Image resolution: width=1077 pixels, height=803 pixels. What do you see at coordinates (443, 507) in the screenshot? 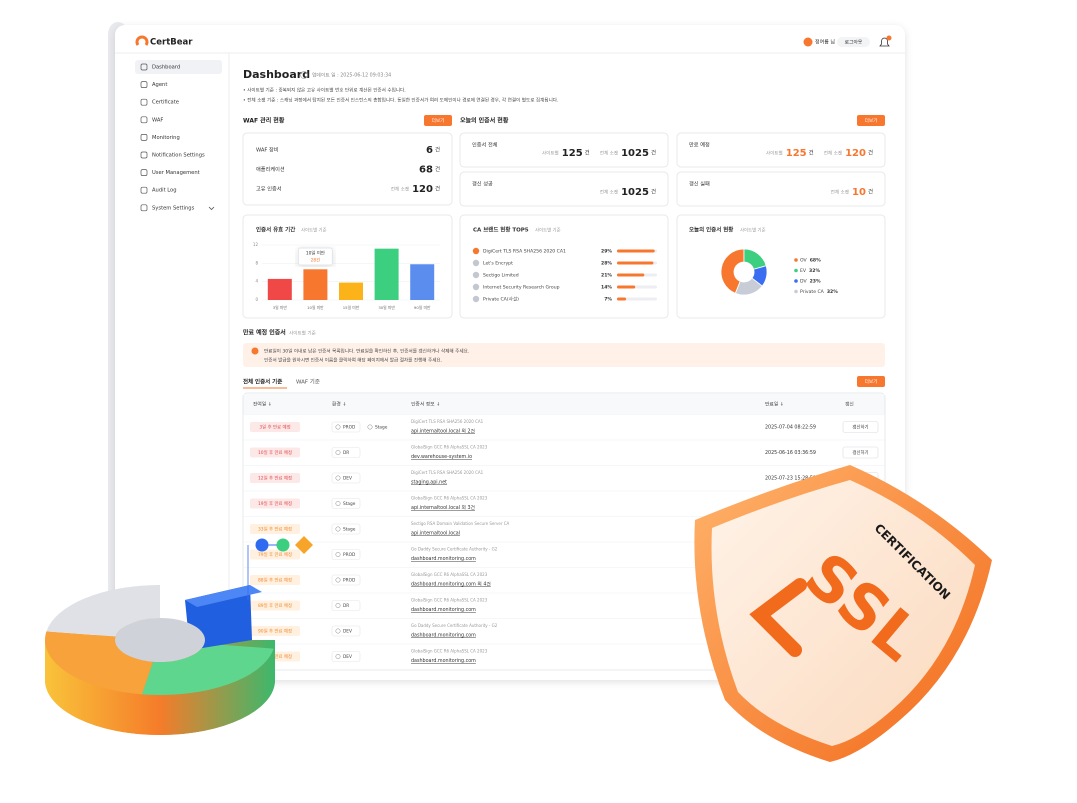
I see `domain: api.internaltool.local 외 3건` at bounding box center [443, 507].